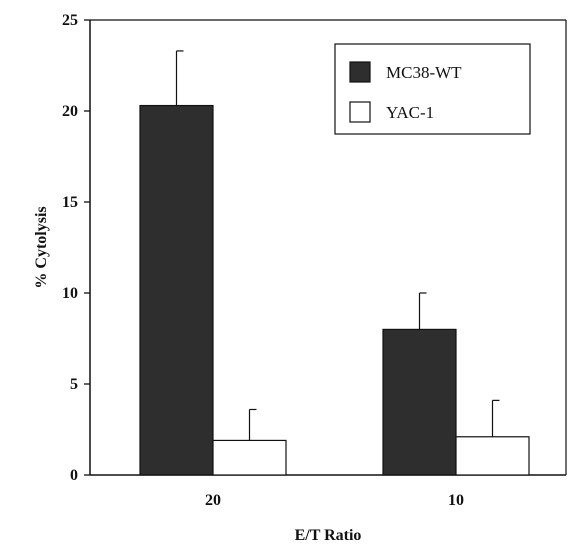 Image resolution: width=572 pixels, height=547 pixels. I want to click on y-tick-label: 0, so click(74, 475).